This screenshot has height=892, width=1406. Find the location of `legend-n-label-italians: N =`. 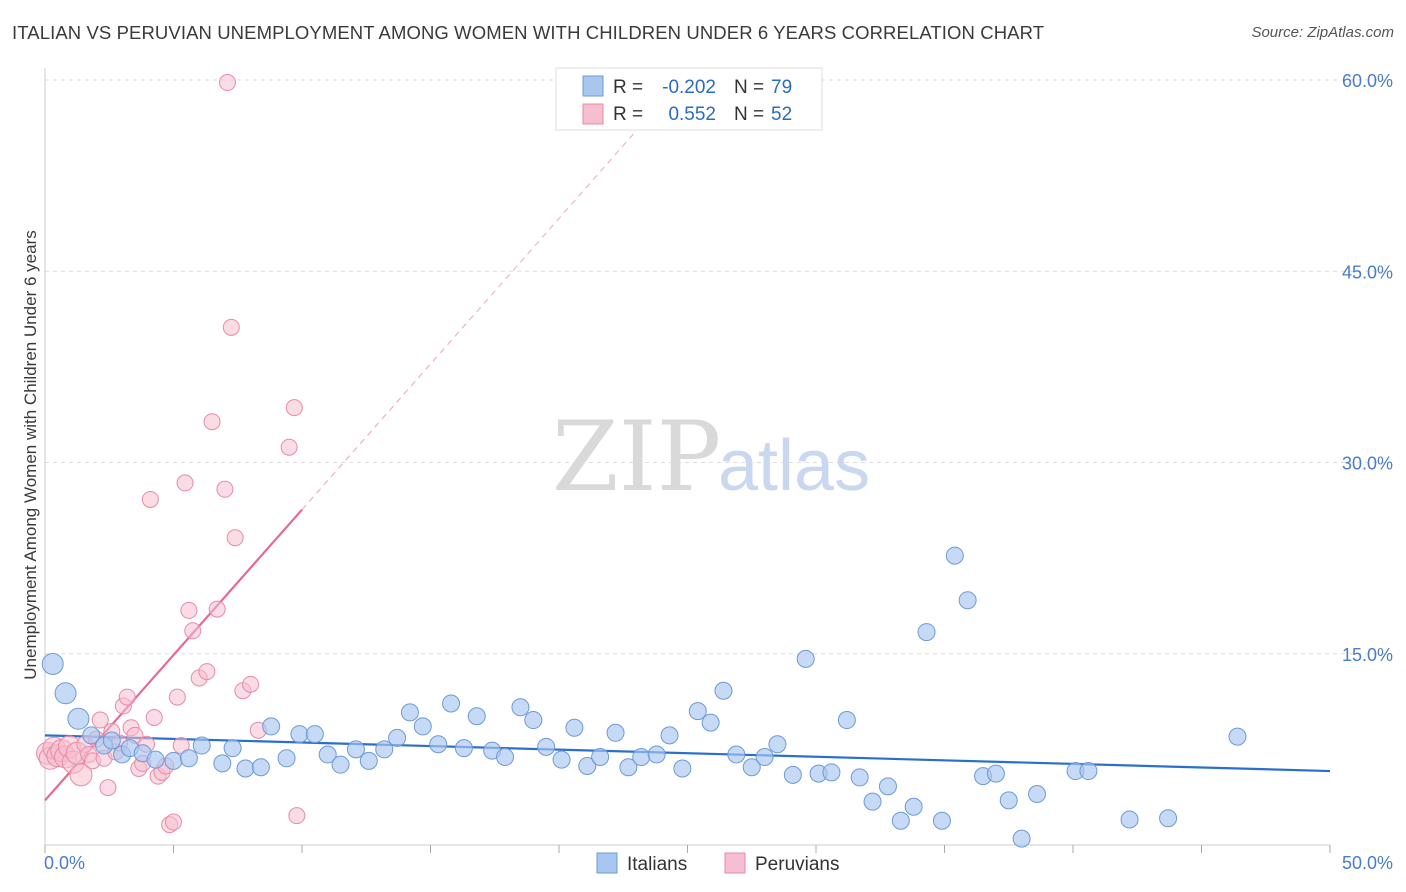

legend-n-label-italians: N = is located at coordinates (749, 87).